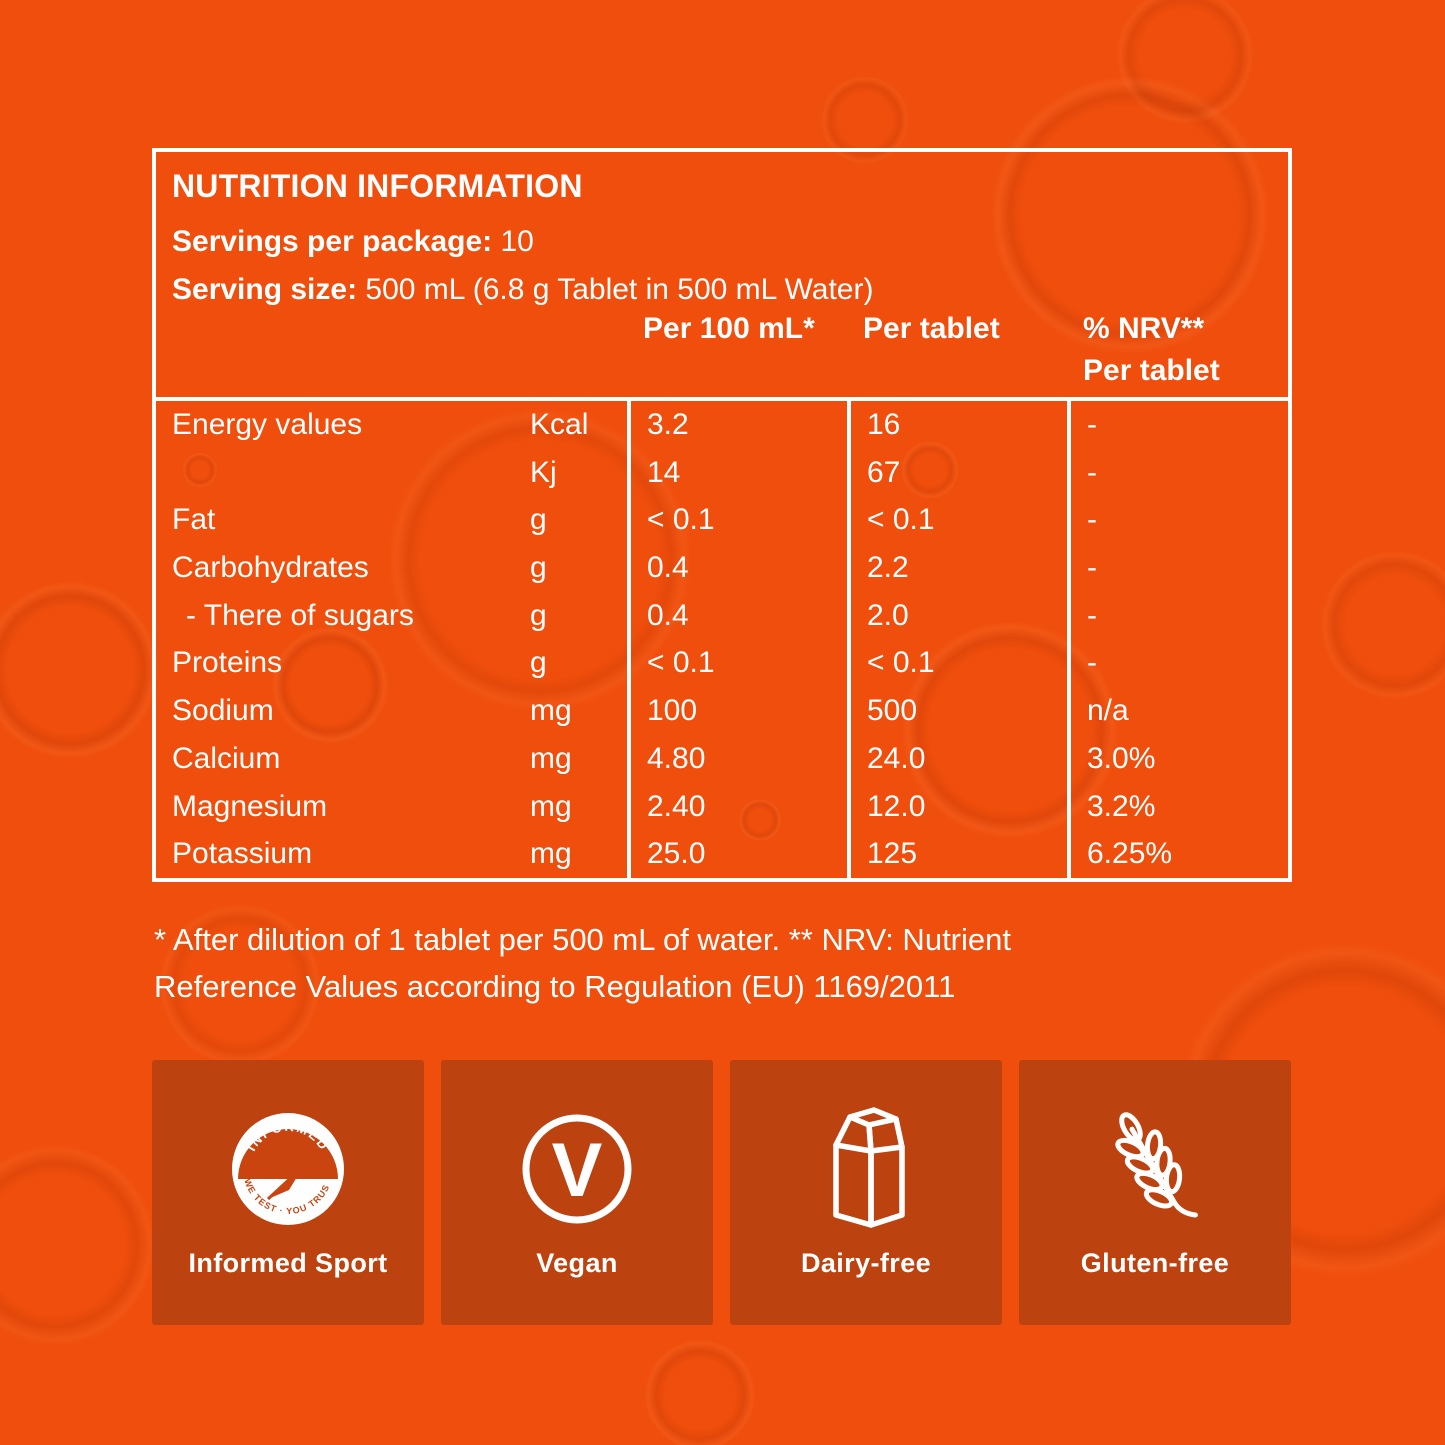 Image resolution: width=1445 pixels, height=1445 pixels. I want to click on value-per-100ml: 14, so click(737, 472).